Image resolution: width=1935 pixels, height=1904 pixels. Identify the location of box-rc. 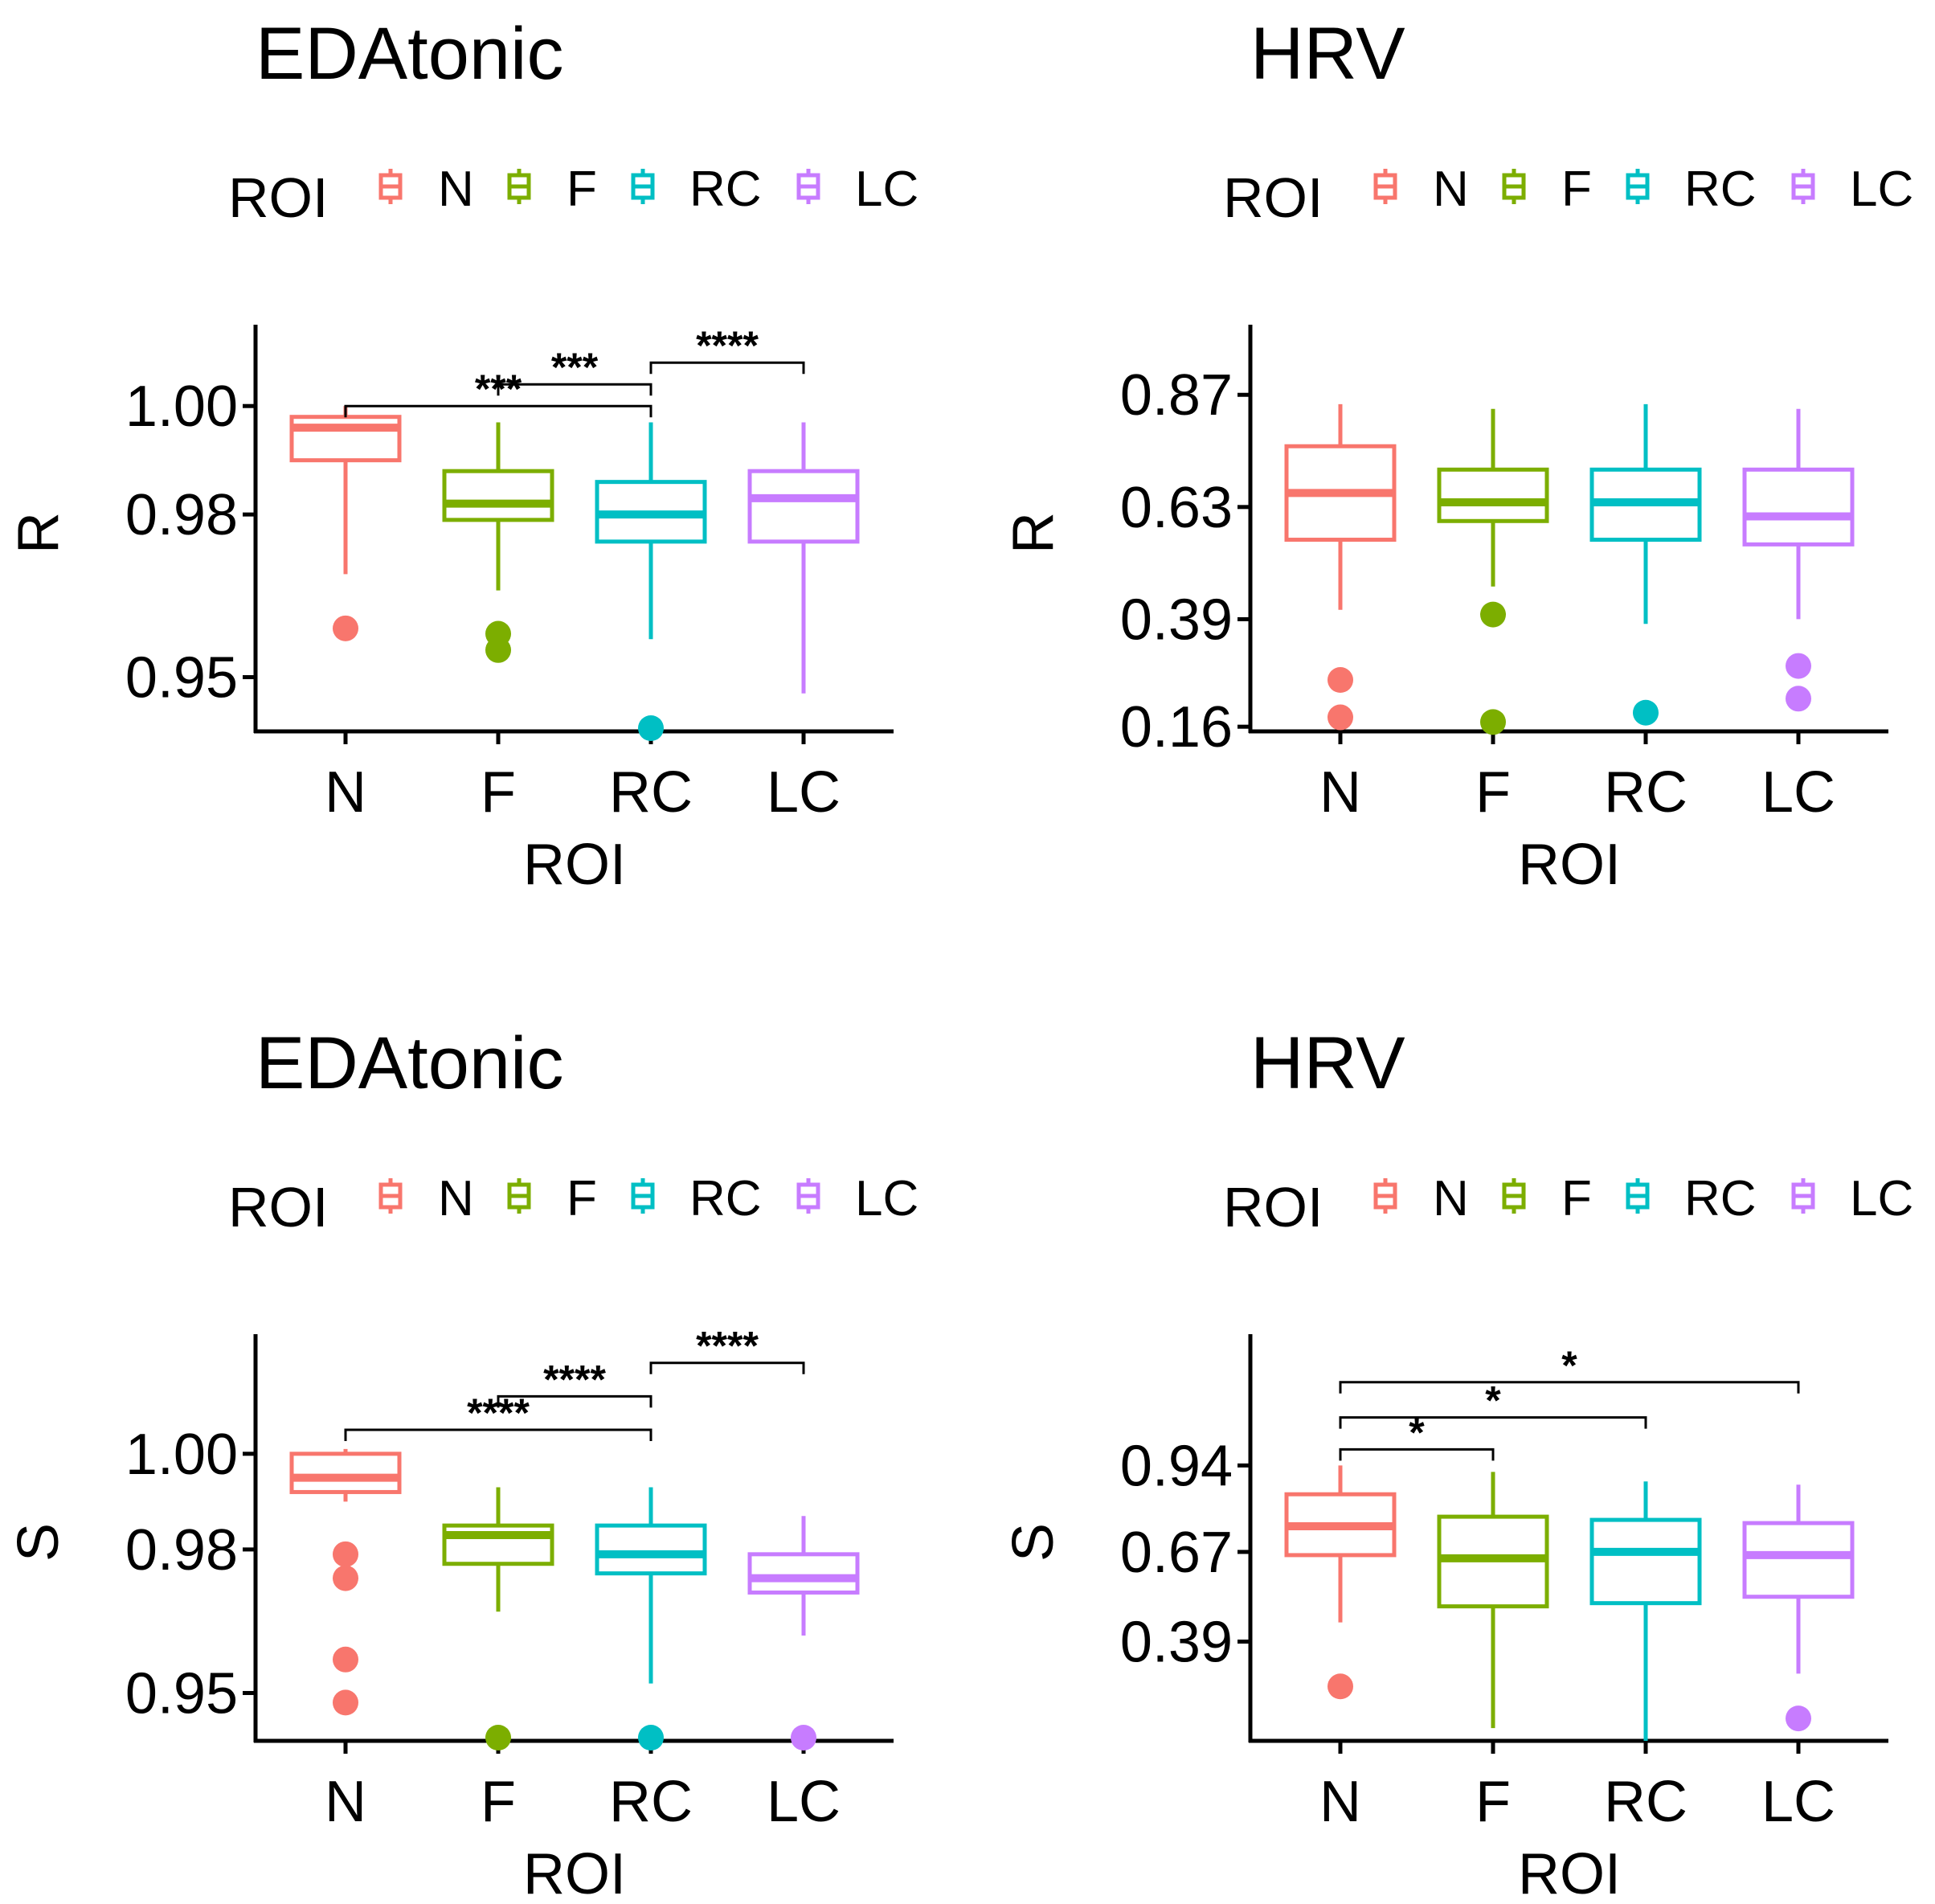
(651, 581).